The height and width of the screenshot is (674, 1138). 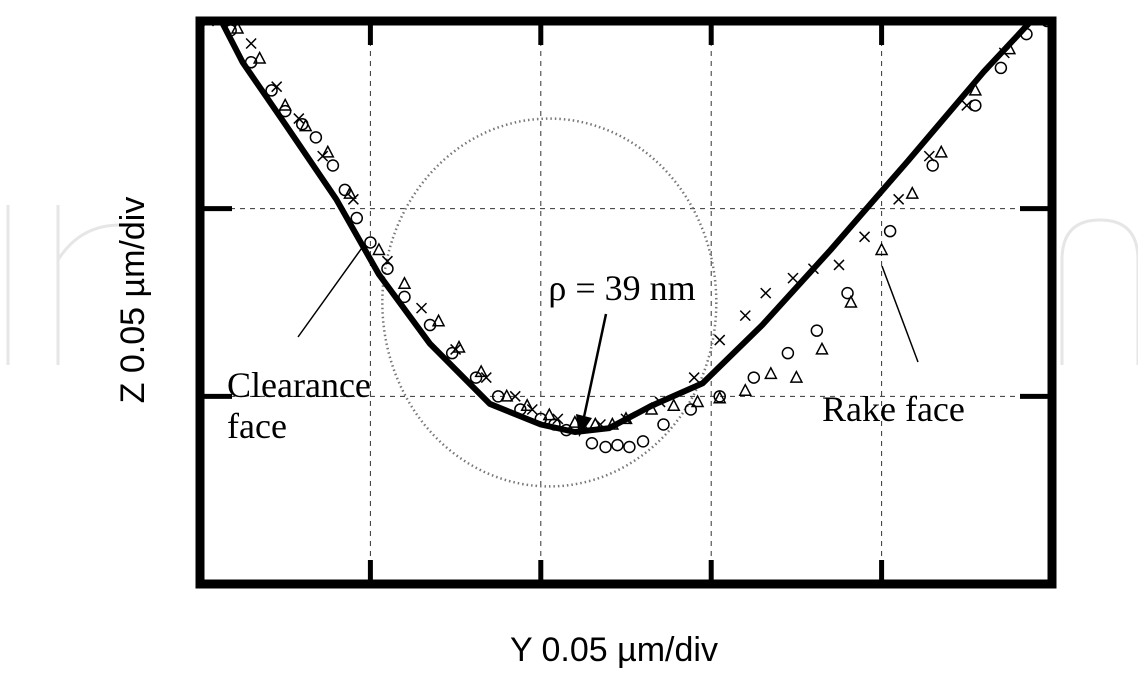 I want to click on radius-annotation: ρ = 39 nm, so click(x=621, y=288).